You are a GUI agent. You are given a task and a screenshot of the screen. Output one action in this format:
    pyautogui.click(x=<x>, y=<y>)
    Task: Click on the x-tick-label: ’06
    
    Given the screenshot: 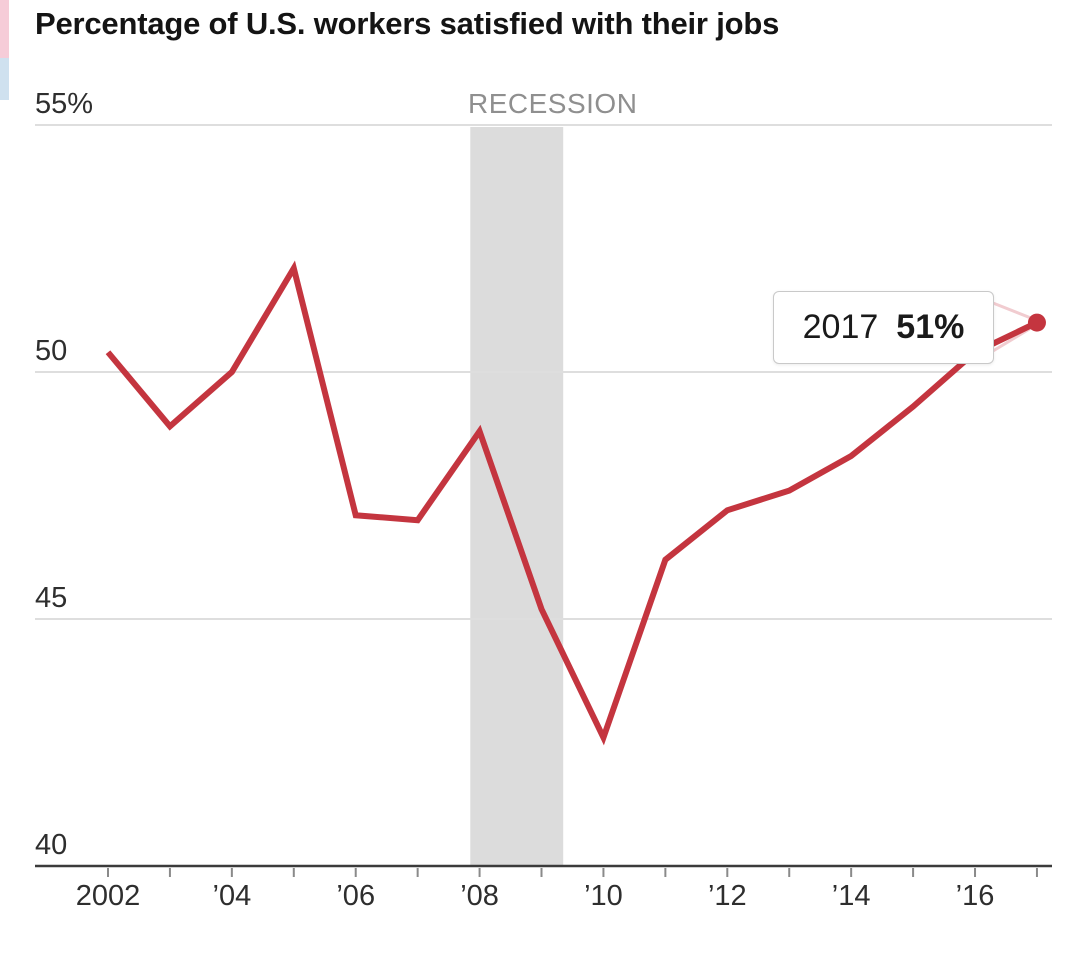 What is the action you would take?
    pyautogui.click(x=356, y=896)
    